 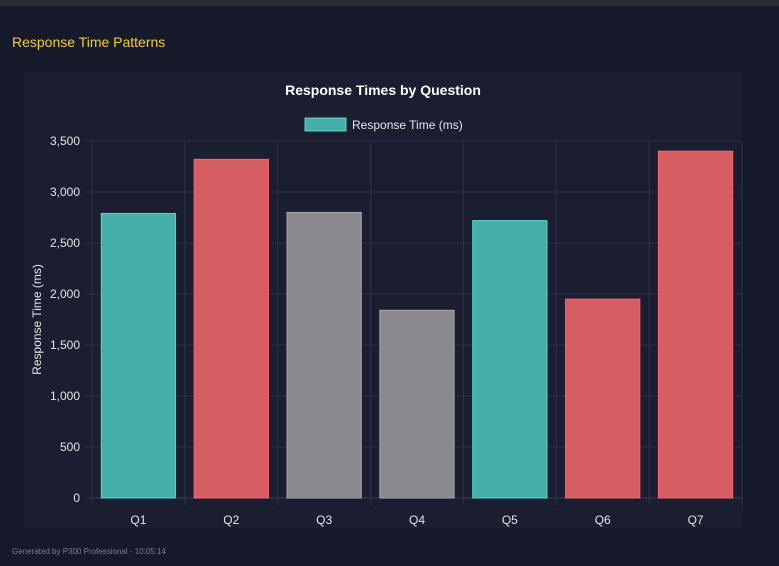 What do you see at coordinates (383, 90) in the screenshot?
I see `chart-title: Response Times by Question` at bounding box center [383, 90].